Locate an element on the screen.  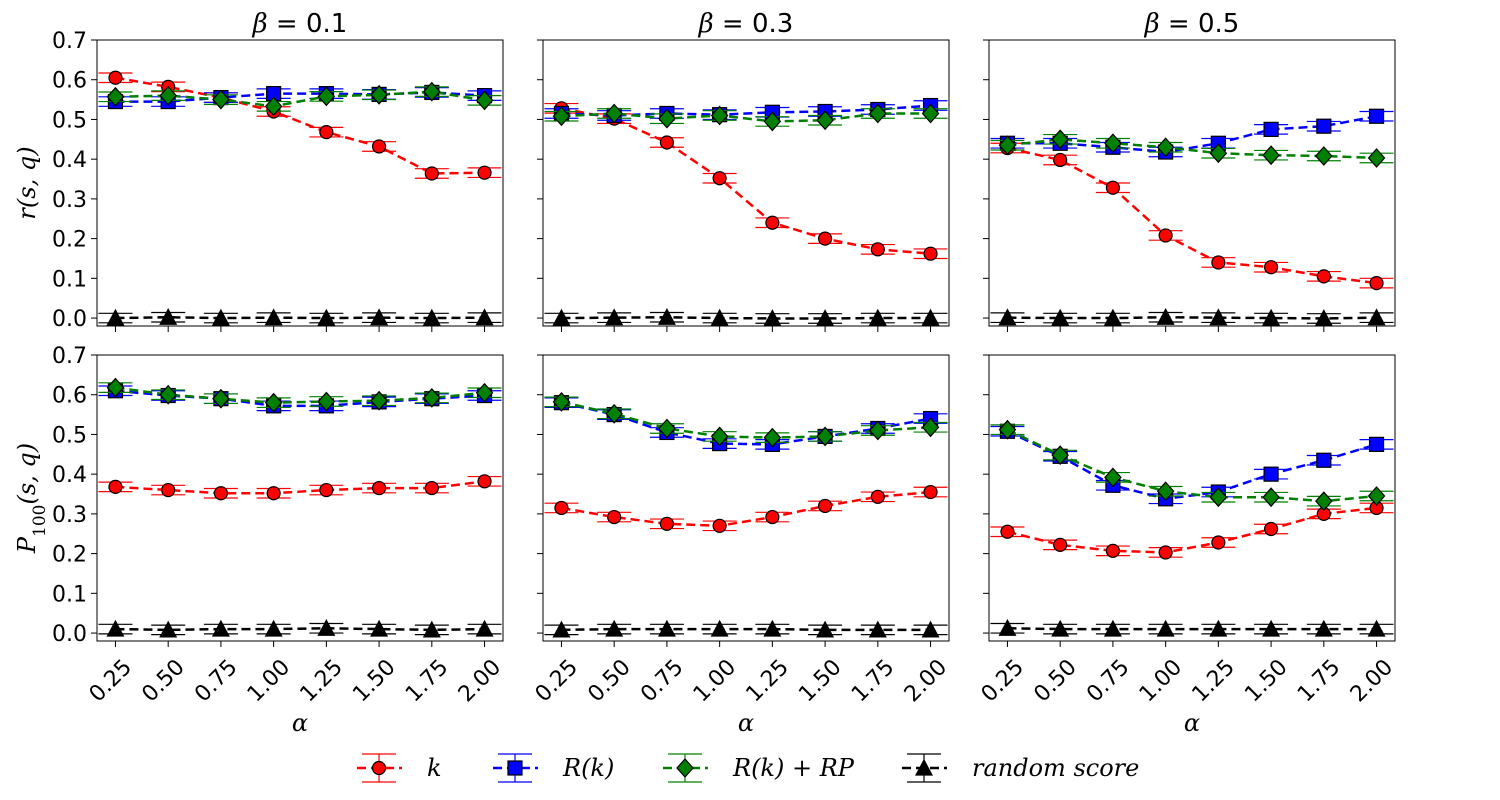
subplot-r1-c1: 0.25 0.50 0.75 1.00 1.25 1.50 1.75 2.00 α is located at coordinates (741, 545).